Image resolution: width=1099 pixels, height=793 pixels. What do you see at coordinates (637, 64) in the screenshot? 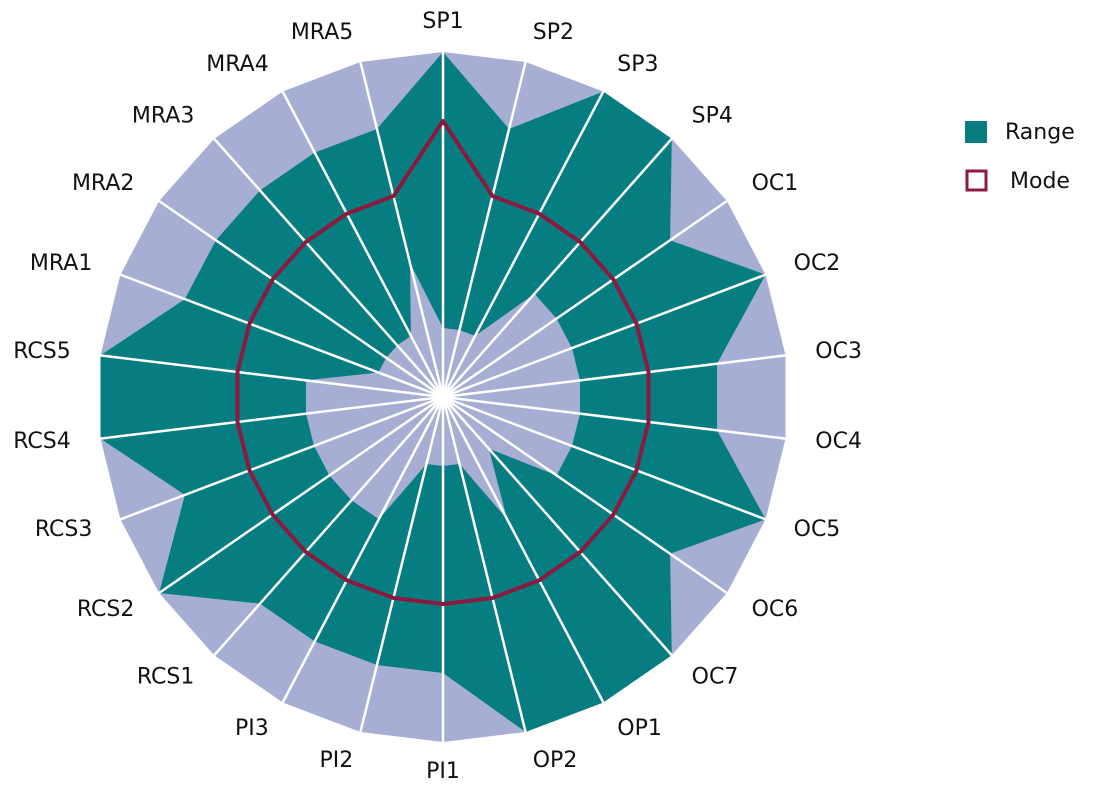
I see `axis-label: SP3` at bounding box center [637, 64].